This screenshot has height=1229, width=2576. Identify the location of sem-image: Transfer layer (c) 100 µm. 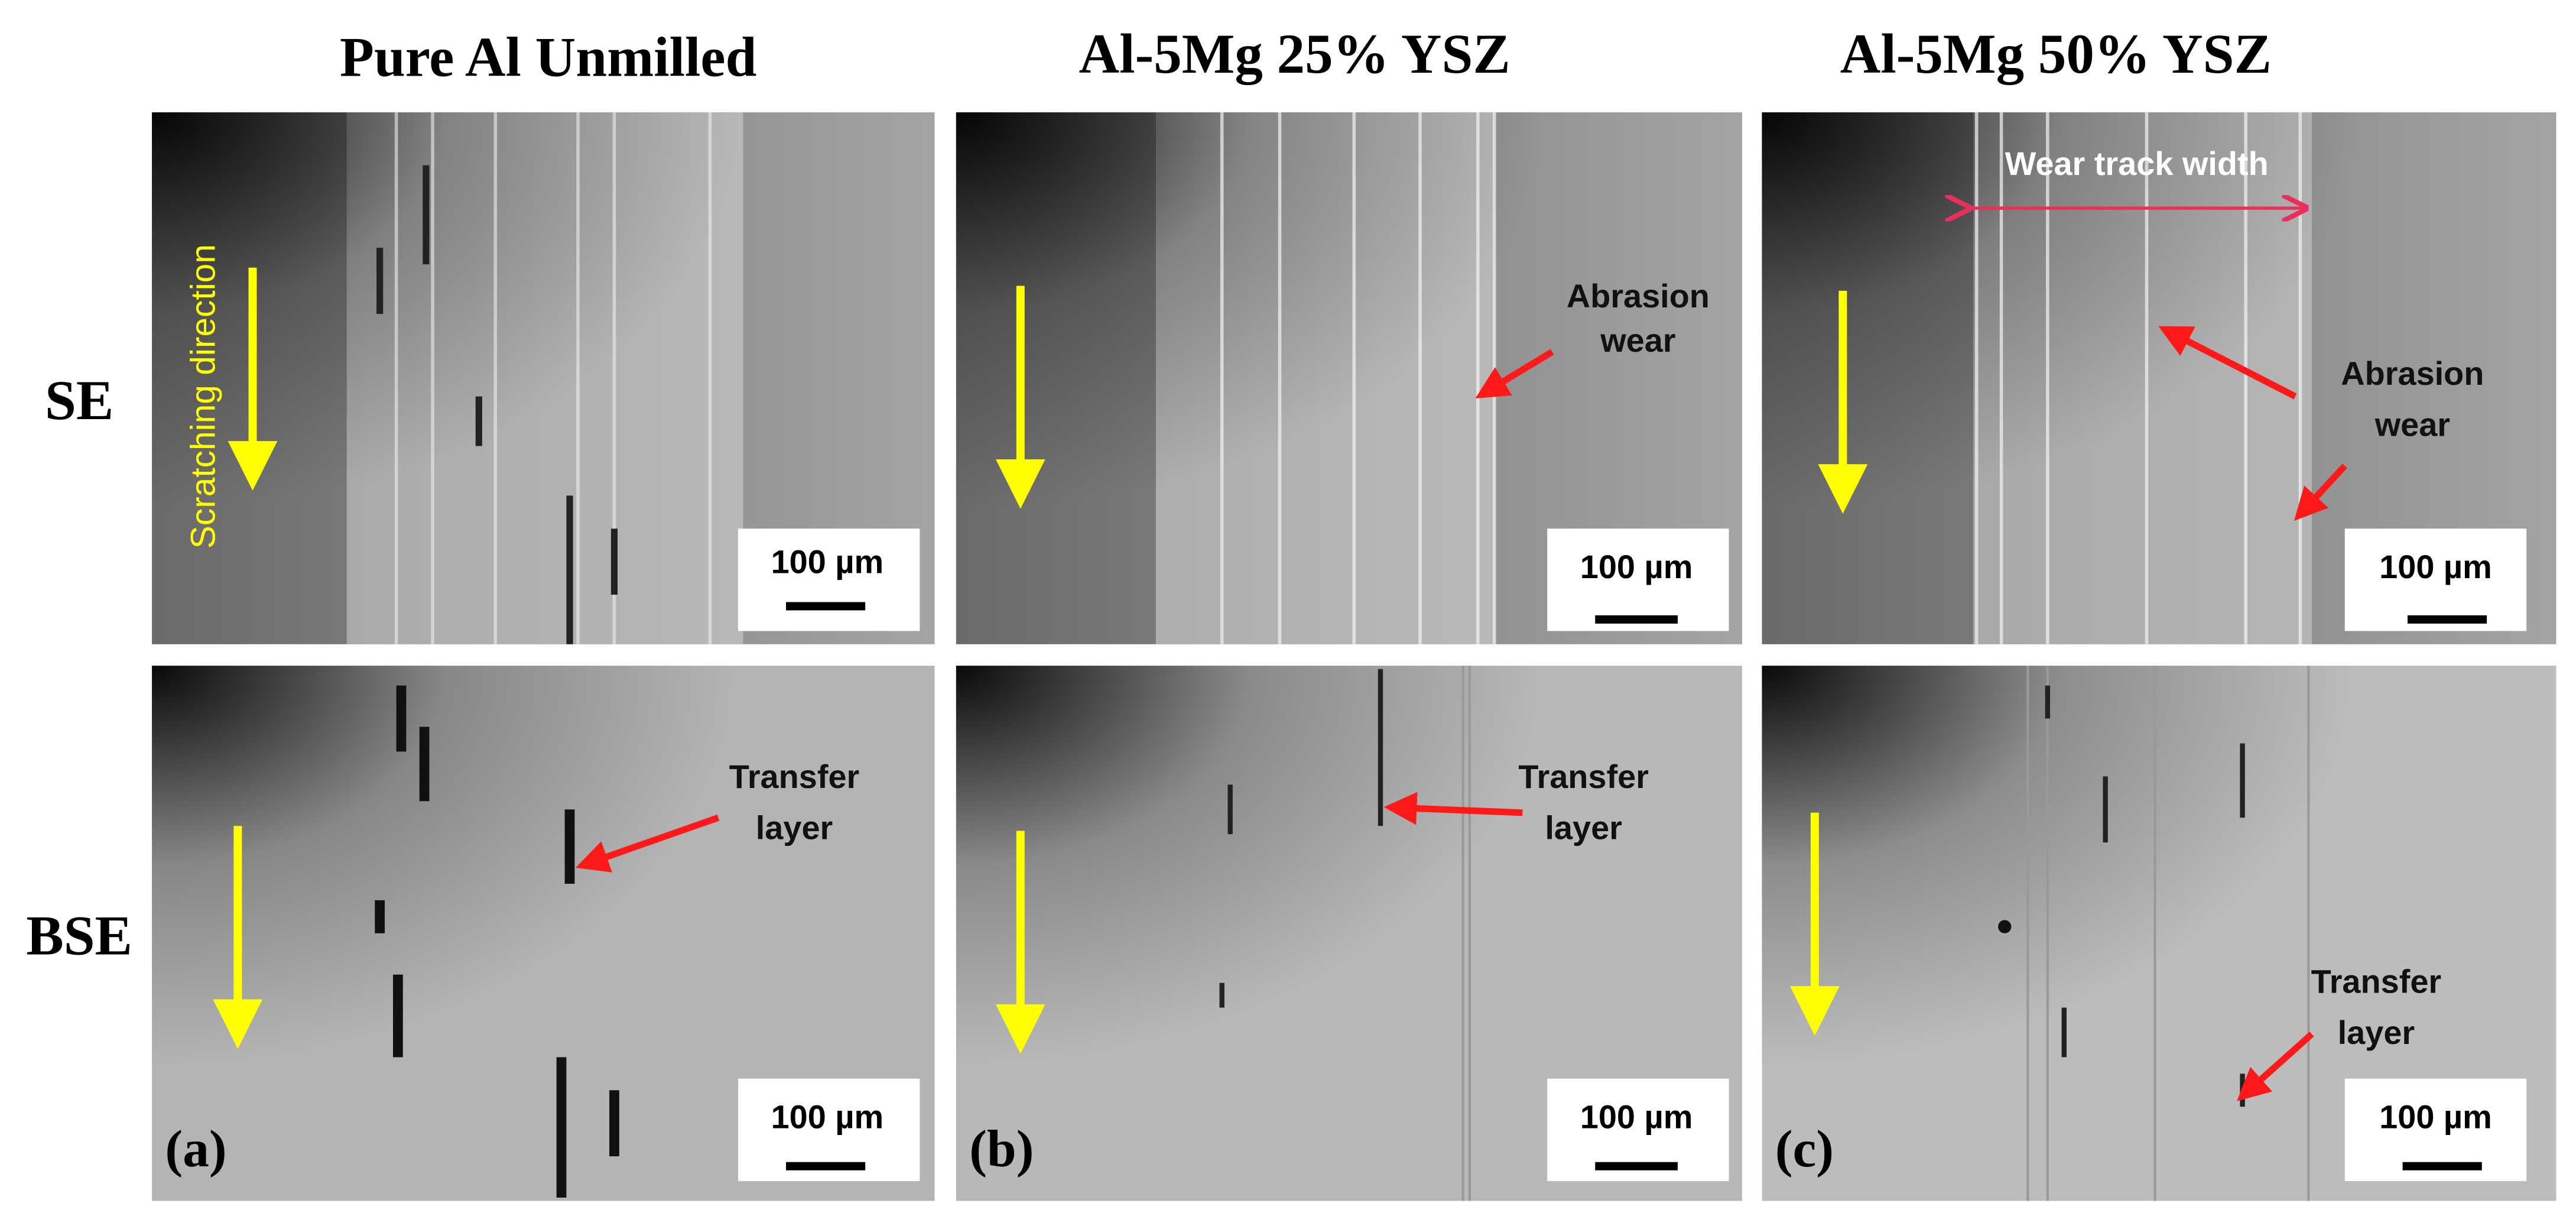
(2159, 934).